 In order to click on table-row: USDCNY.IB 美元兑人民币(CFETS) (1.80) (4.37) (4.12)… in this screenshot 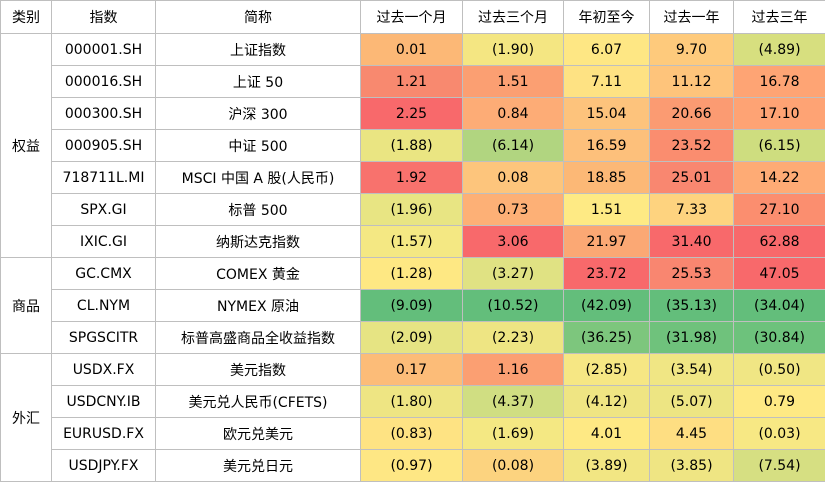, I will do `click(413, 401)`.